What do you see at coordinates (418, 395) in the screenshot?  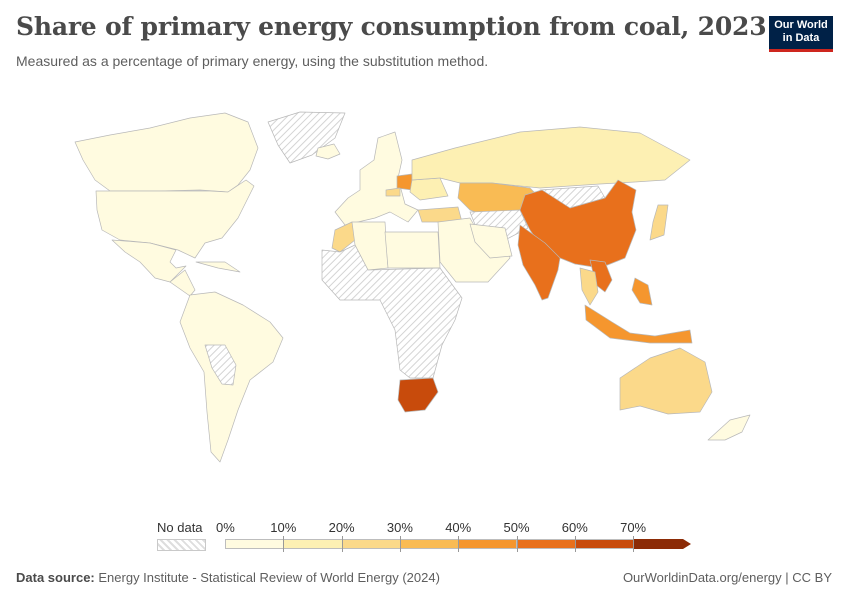 I see `region-south-africa` at bounding box center [418, 395].